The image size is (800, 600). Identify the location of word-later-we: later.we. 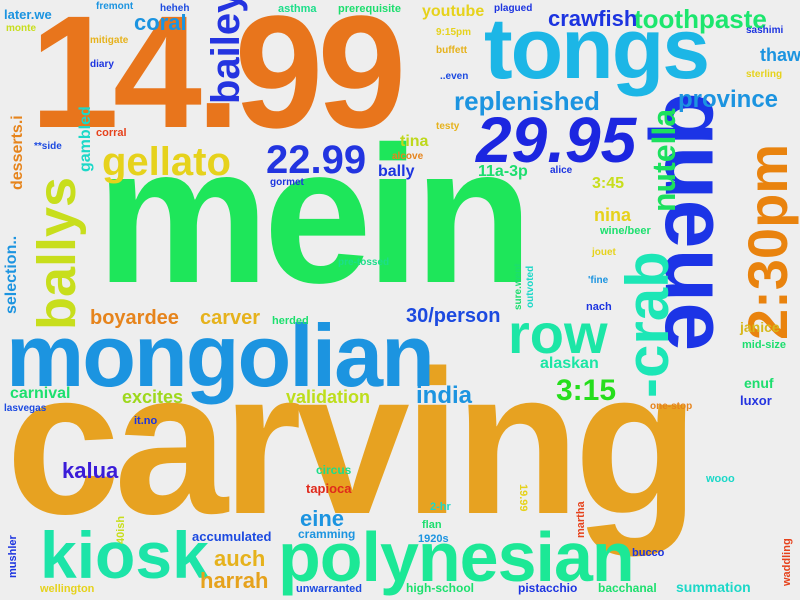
(28, 14).